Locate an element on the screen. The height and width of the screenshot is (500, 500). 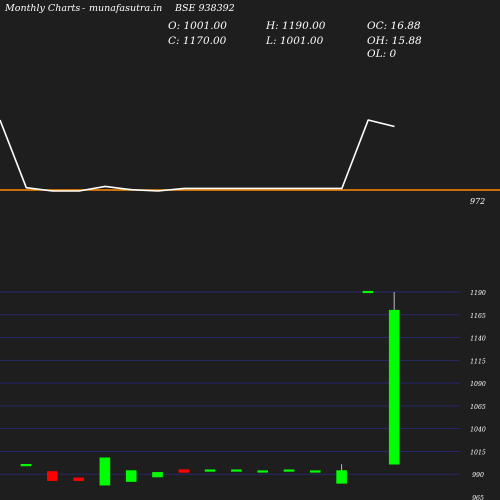
symbol-label: BSE 938392 is located at coordinates (205, 8).